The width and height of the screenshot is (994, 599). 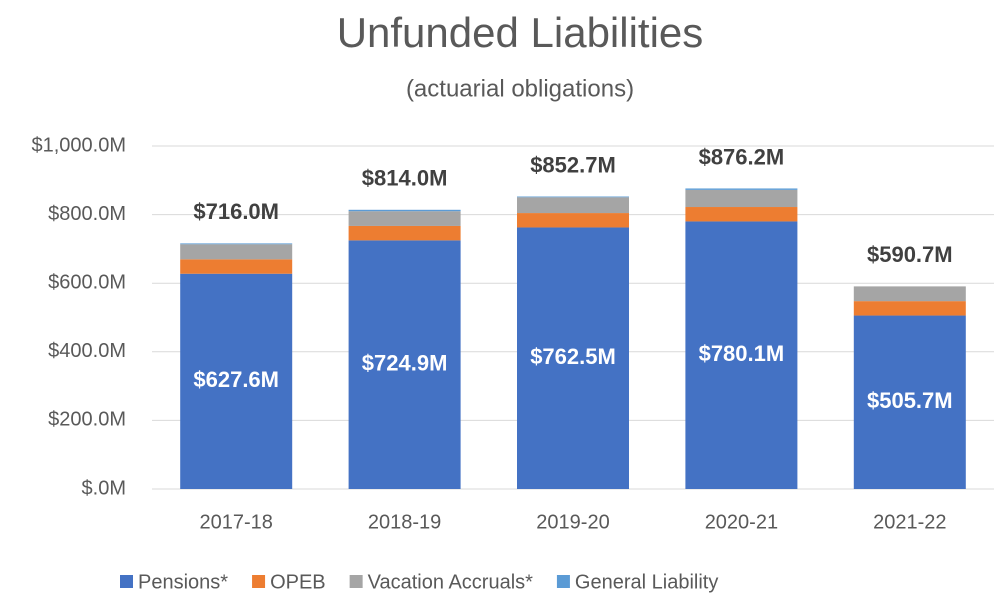 What do you see at coordinates (572, 522) in the screenshot?
I see `x-tick-label: 2019-20` at bounding box center [572, 522].